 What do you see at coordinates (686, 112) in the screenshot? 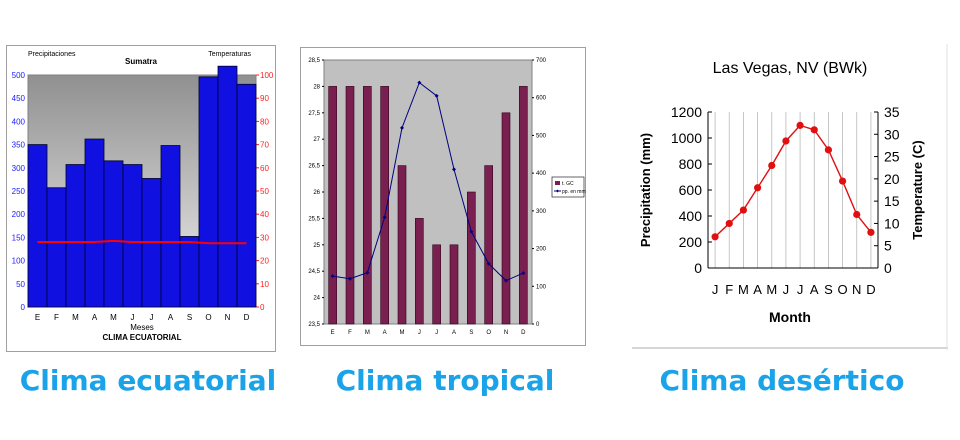
I see `y-tick-label-left: 1200` at bounding box center [686, 112].